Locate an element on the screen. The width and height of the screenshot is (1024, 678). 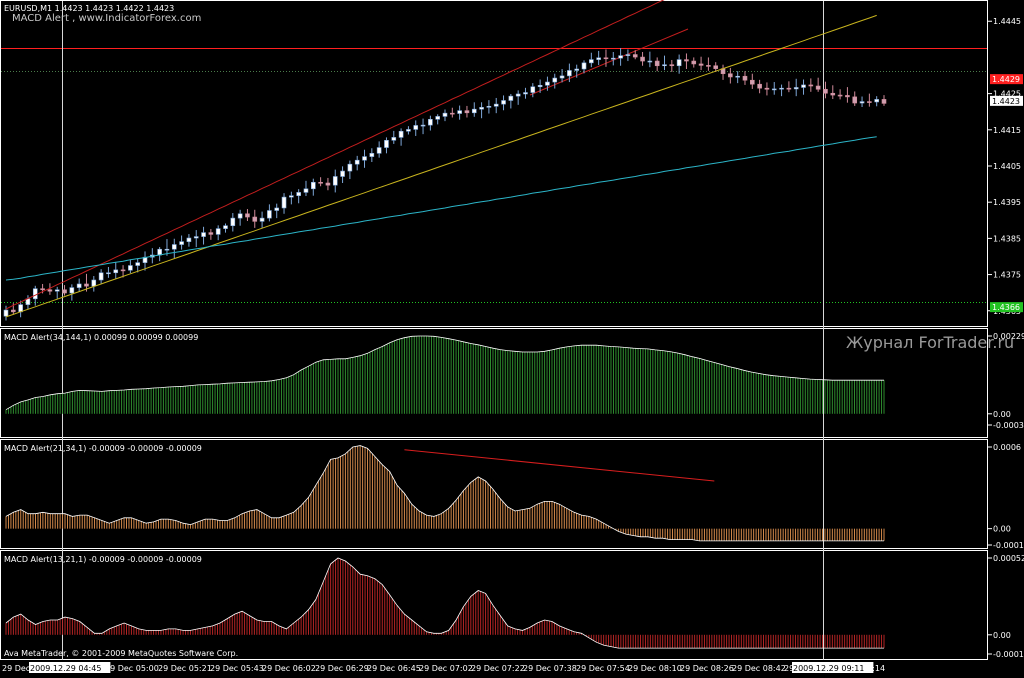
price-trendline is located at coordinates (609, 62).